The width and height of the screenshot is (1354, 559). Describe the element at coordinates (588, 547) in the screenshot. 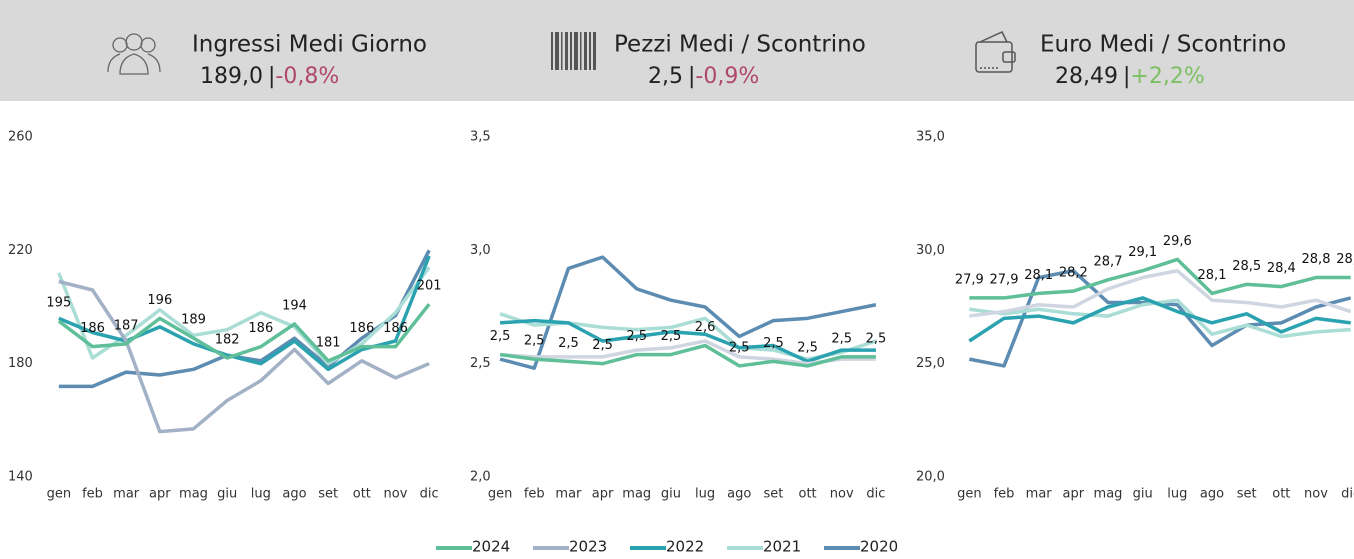

I see `legend-label: 2023` at that location.